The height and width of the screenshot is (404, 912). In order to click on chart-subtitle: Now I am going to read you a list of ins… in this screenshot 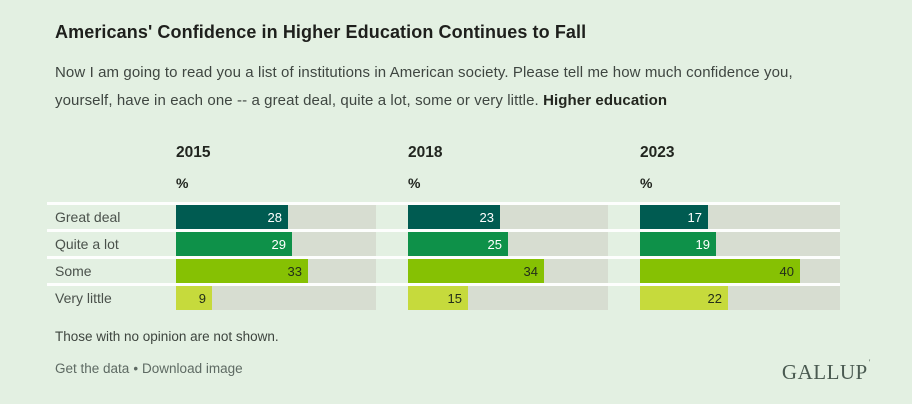, I will do `click(424, 87)`.